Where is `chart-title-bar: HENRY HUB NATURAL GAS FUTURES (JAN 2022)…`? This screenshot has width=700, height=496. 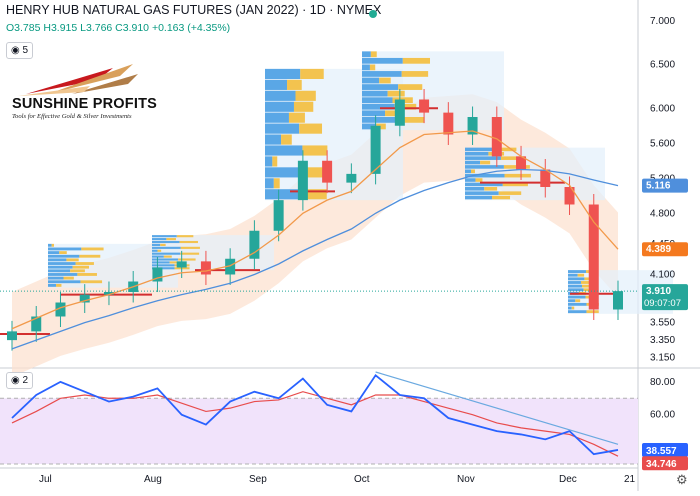
chart-title-bar: HENRY HUB NATURAL GAS FUTURES (JAN 2022)… is located at coordinates (193, 10).